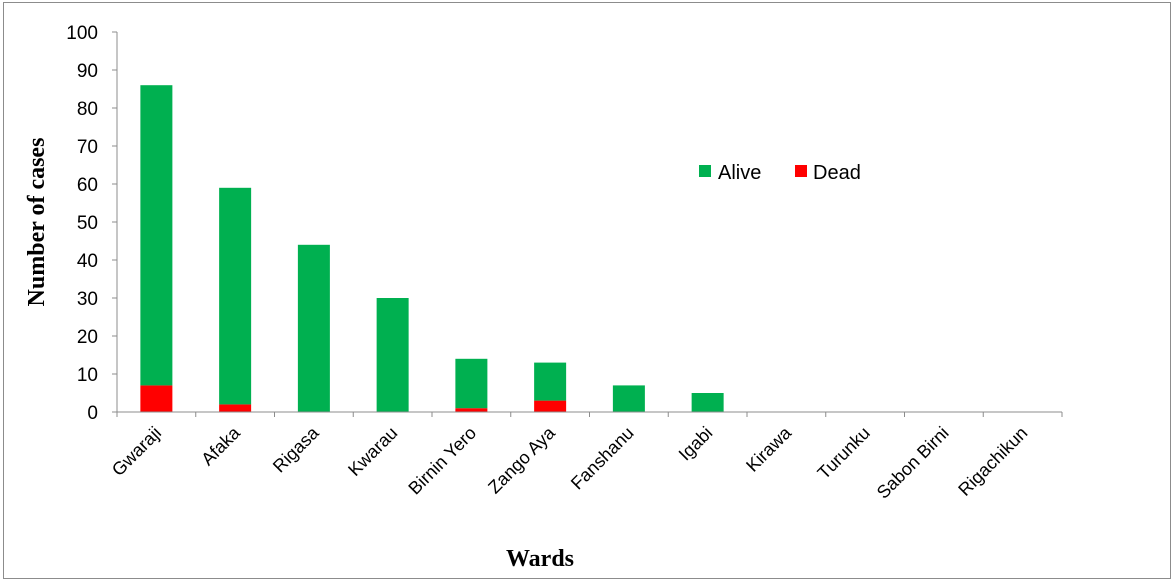 The width and height of the screenshot is (1175, 581). Describe the element at coordinates (540, 559) in the screenshot. I see `x-axis-title: Wards` at that location.